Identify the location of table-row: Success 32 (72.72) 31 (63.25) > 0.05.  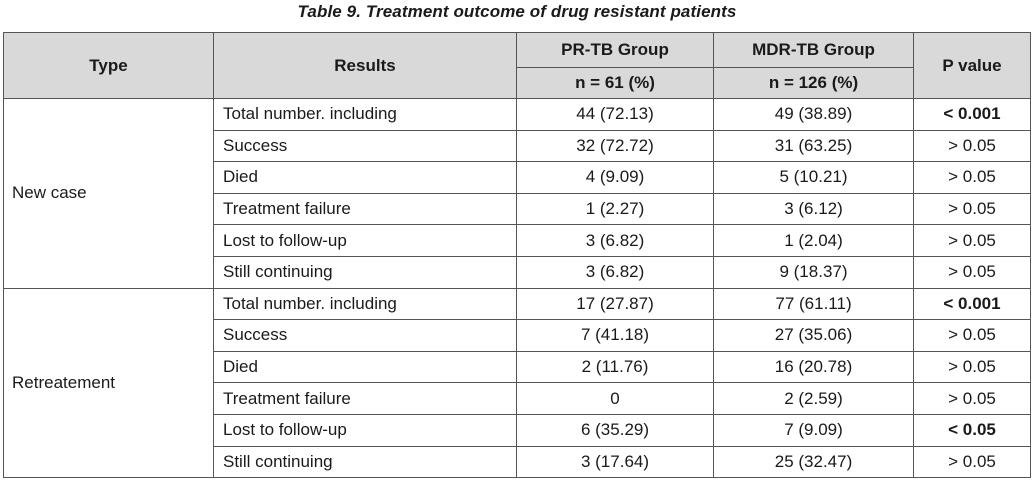
(517, 146).